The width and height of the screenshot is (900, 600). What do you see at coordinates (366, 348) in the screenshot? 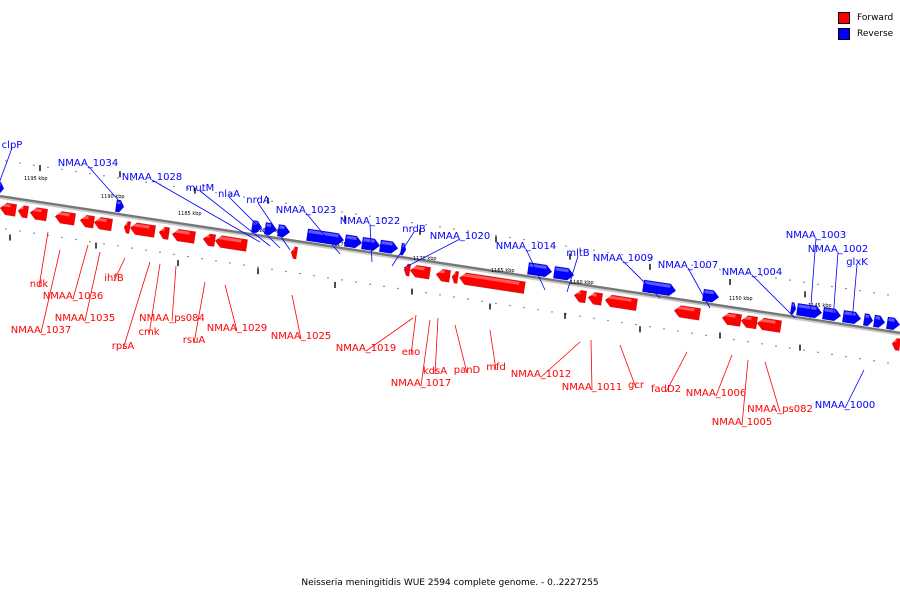
I see `gene-label: NMAA_1019` at bounding box center [366, 348].